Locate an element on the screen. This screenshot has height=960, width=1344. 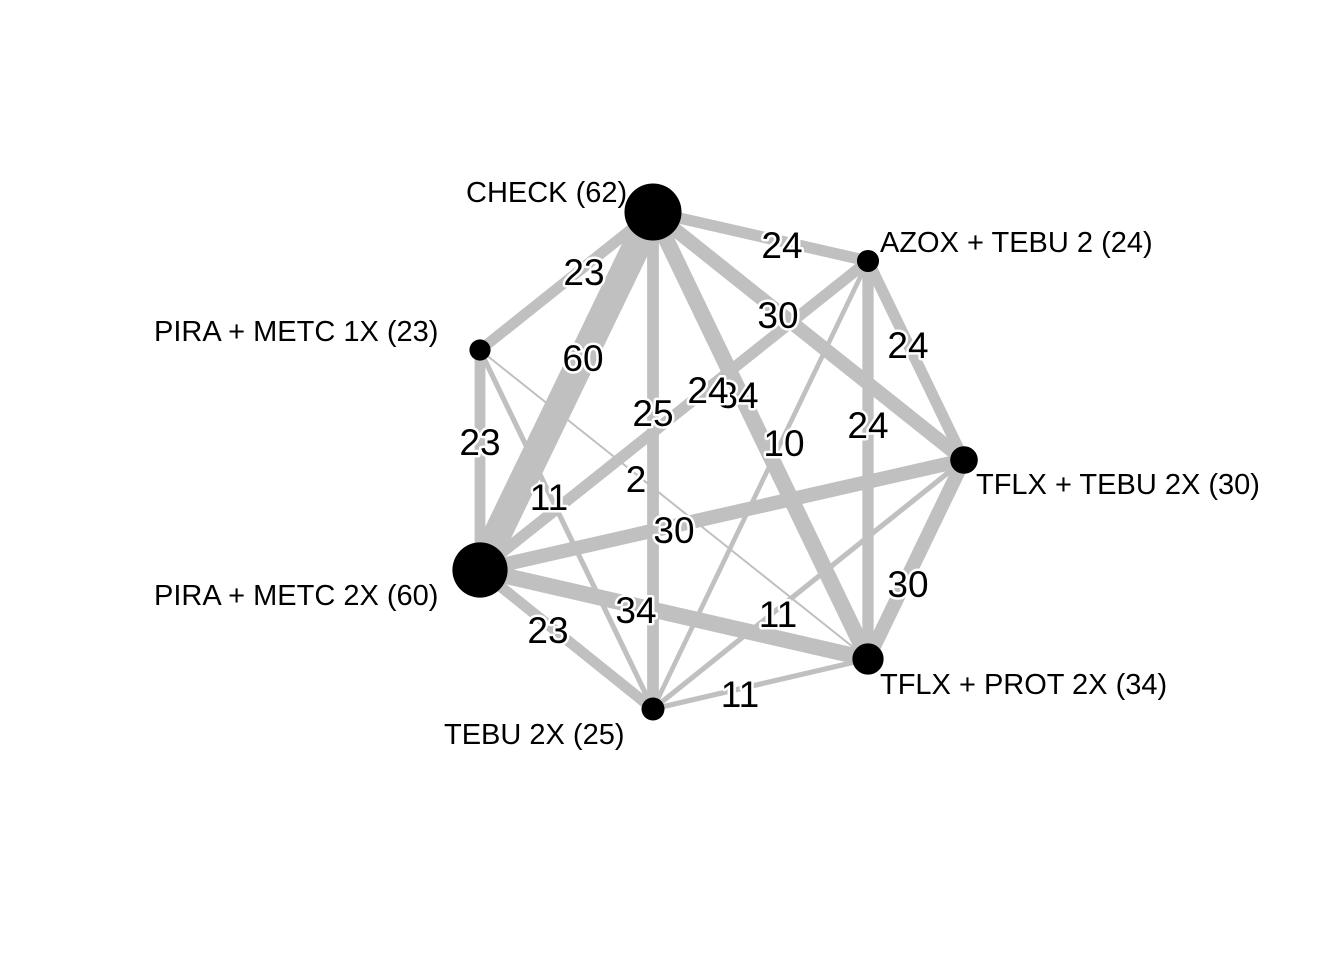
edge-azox_tebu2-pira_metc2x is located at coordinates (674, 415).